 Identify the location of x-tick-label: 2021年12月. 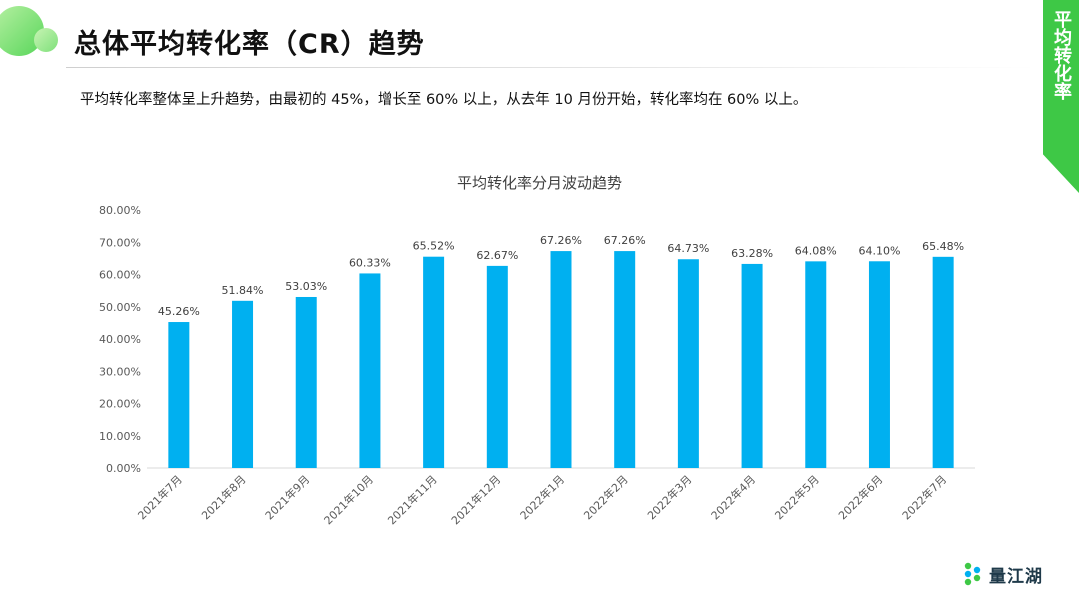
(475, 499).